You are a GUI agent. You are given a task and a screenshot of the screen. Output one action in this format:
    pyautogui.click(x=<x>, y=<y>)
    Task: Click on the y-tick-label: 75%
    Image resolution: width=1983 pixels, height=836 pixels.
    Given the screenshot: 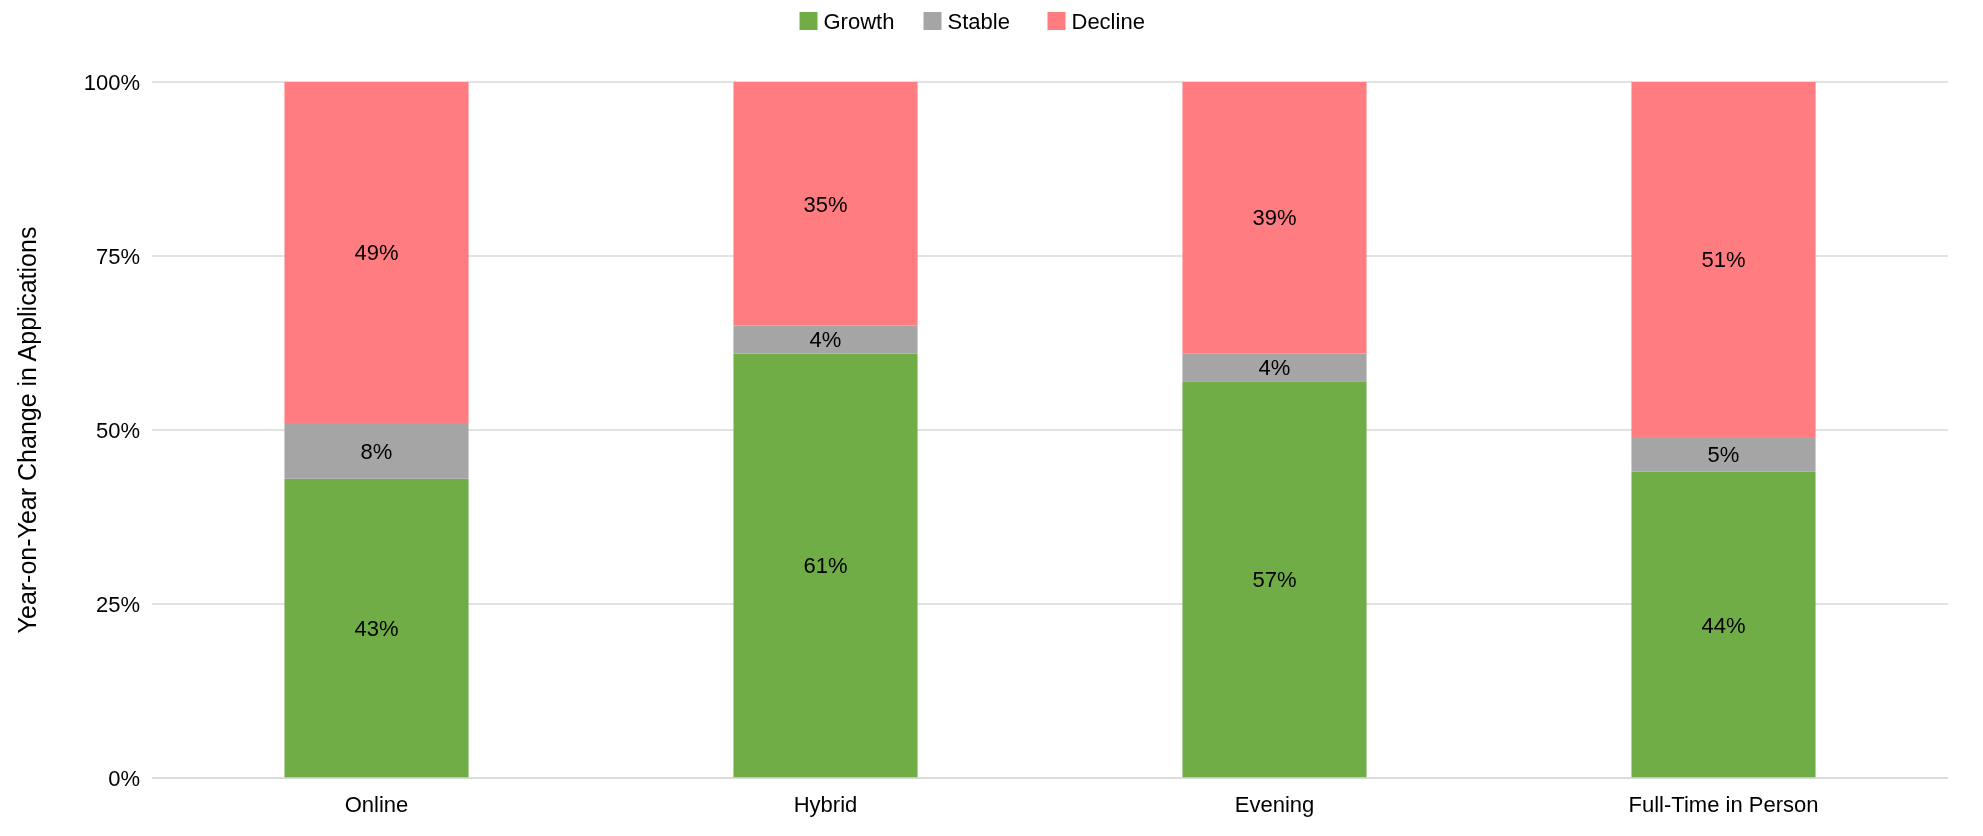 What is the action you would take?
    pyautogui.click(x=117, y=256)
    